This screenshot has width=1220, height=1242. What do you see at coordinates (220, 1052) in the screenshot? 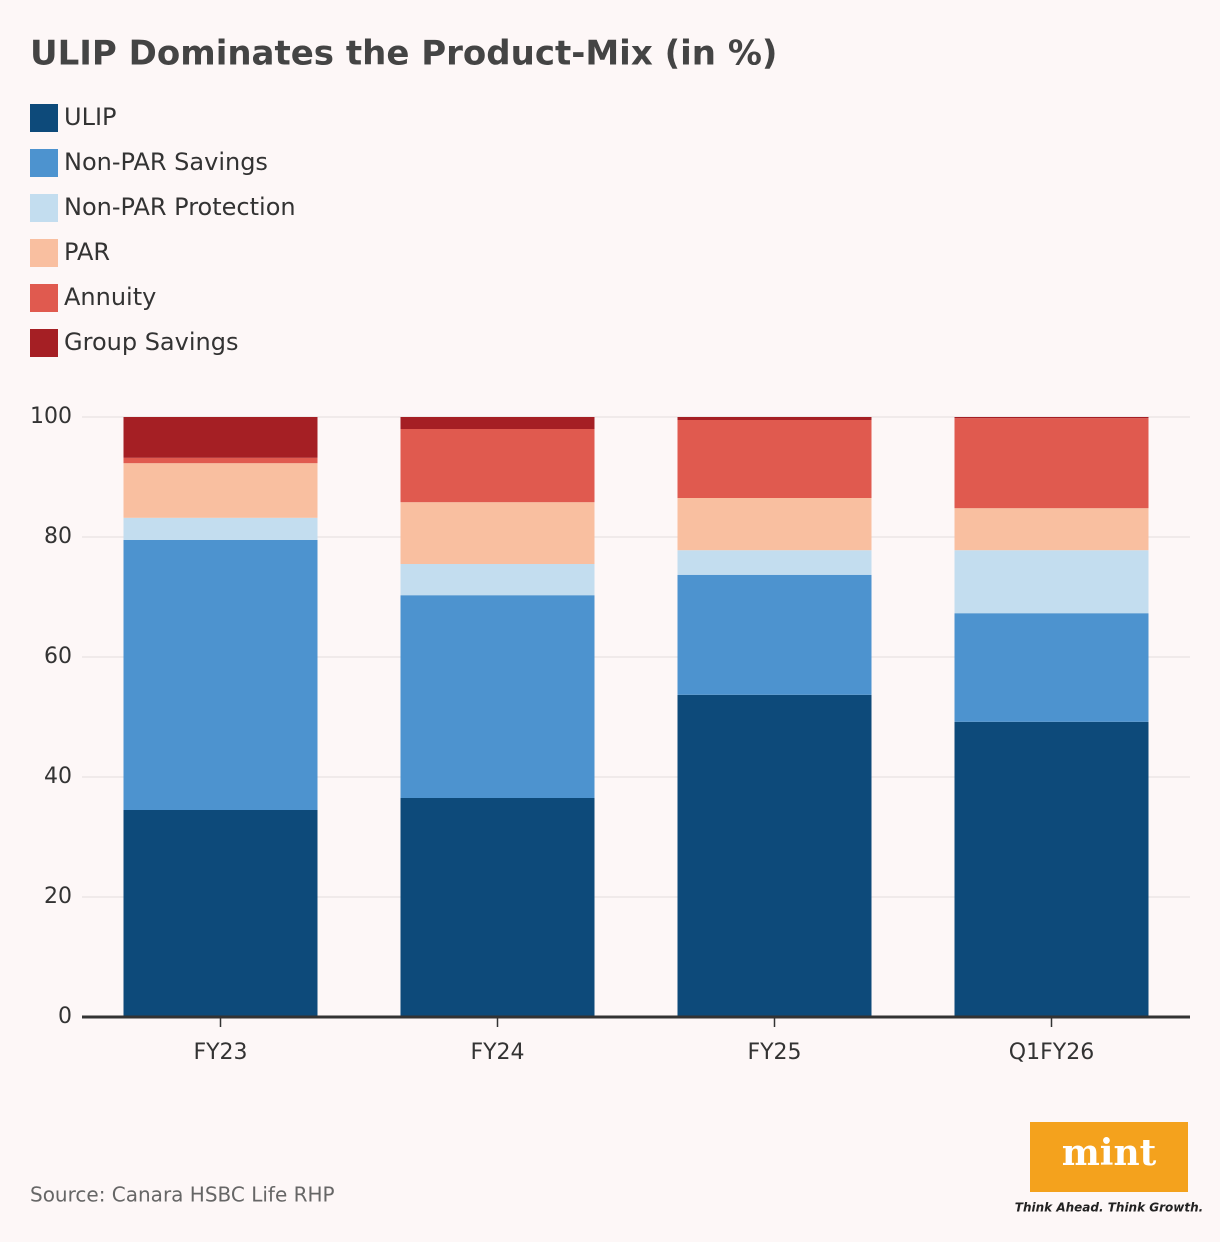
I see `x-tick-label: FY23` at bounding box center [220, 1052].